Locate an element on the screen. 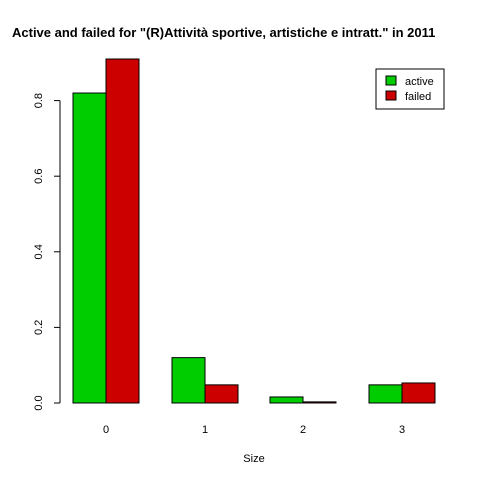  y-tick-label: 0.2 is located at coordinates (39, 327).